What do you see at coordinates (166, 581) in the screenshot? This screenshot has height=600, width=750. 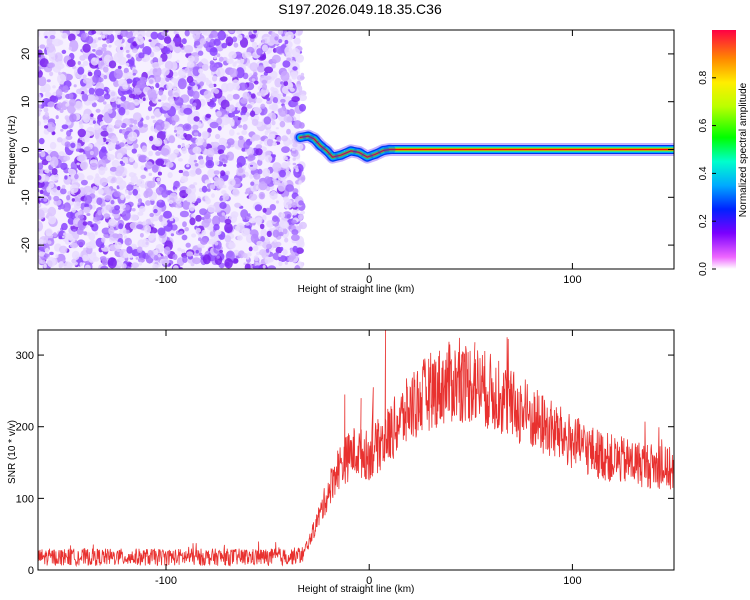 I see `snr-xtick-label: -100` at bounding box center [166, 581].